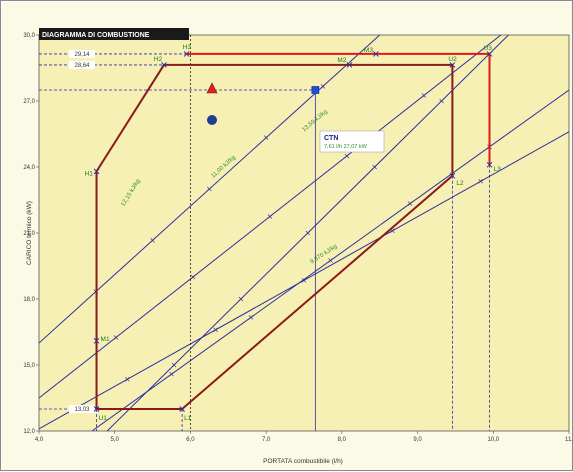 The height and width of the screenshot is (472, 573). Describe the element at coordinates (29, 300) in the screenshot. I see `y-tick-label: 18,0` at that location.